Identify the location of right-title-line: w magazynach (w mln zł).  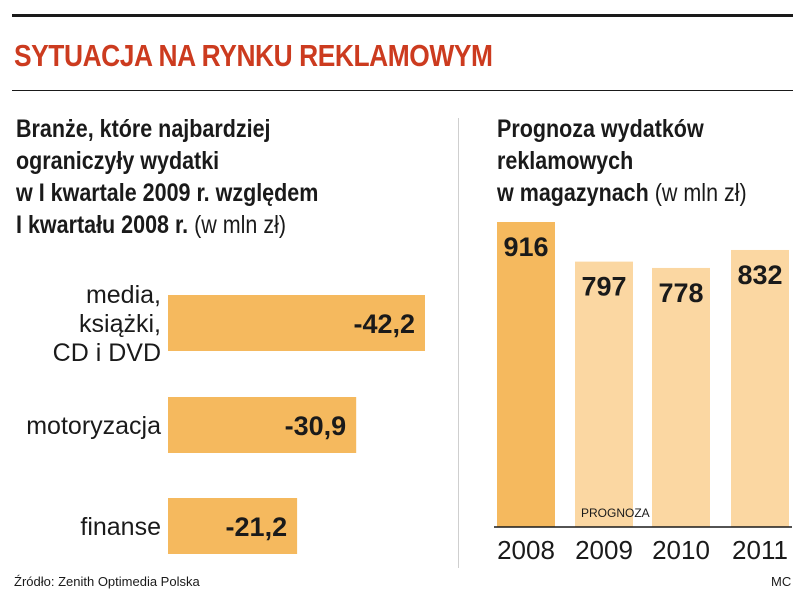
(622, 193).